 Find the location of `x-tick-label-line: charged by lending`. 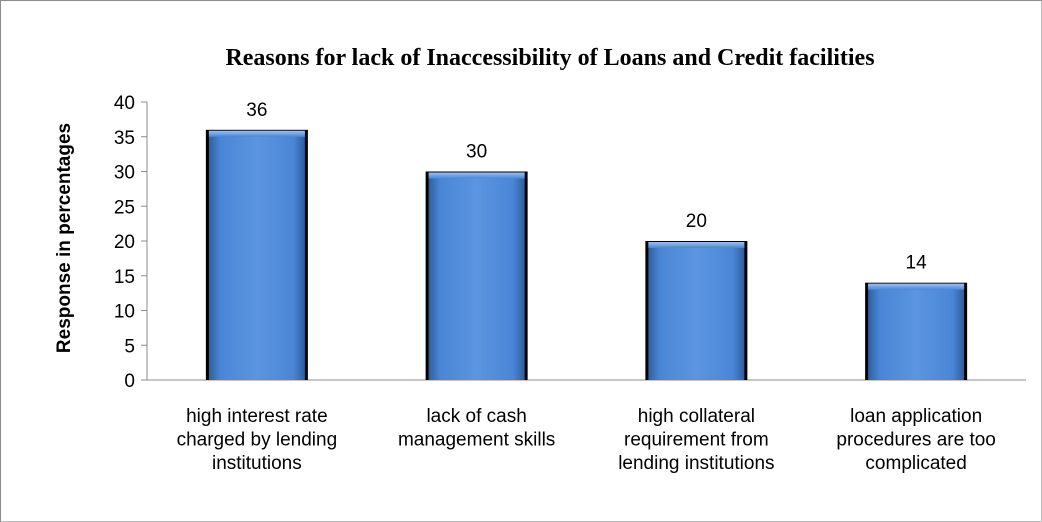

x-tick-label-line: charged by lending is located at coordinates (257, 440).